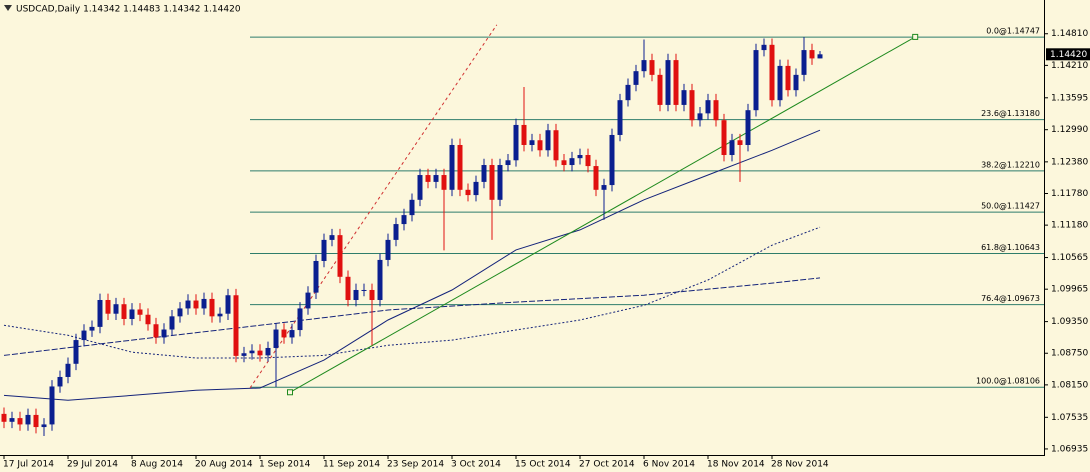 This screenshot has width=1090, height=472. What do you see at coordinates (1069, 194) in the screenshot?
I see `y-tick-label: 1.11780` at bounding box center [1069, 194].